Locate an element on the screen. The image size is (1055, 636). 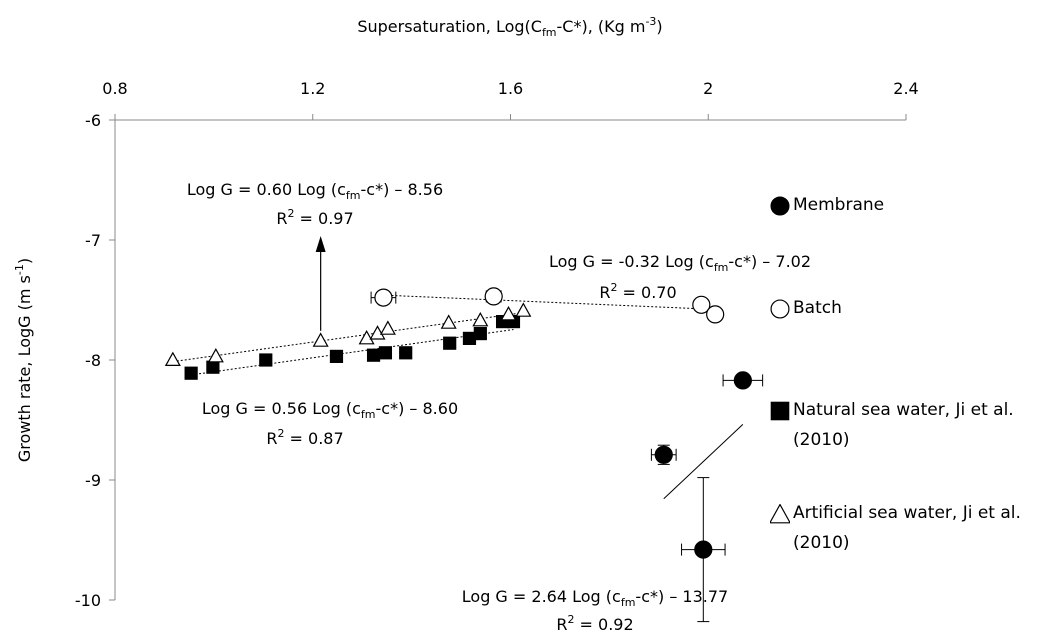
annotation: Log G = 2.64 Log (cfm-c*) – 13.77 is located at coordinates (595, 598).